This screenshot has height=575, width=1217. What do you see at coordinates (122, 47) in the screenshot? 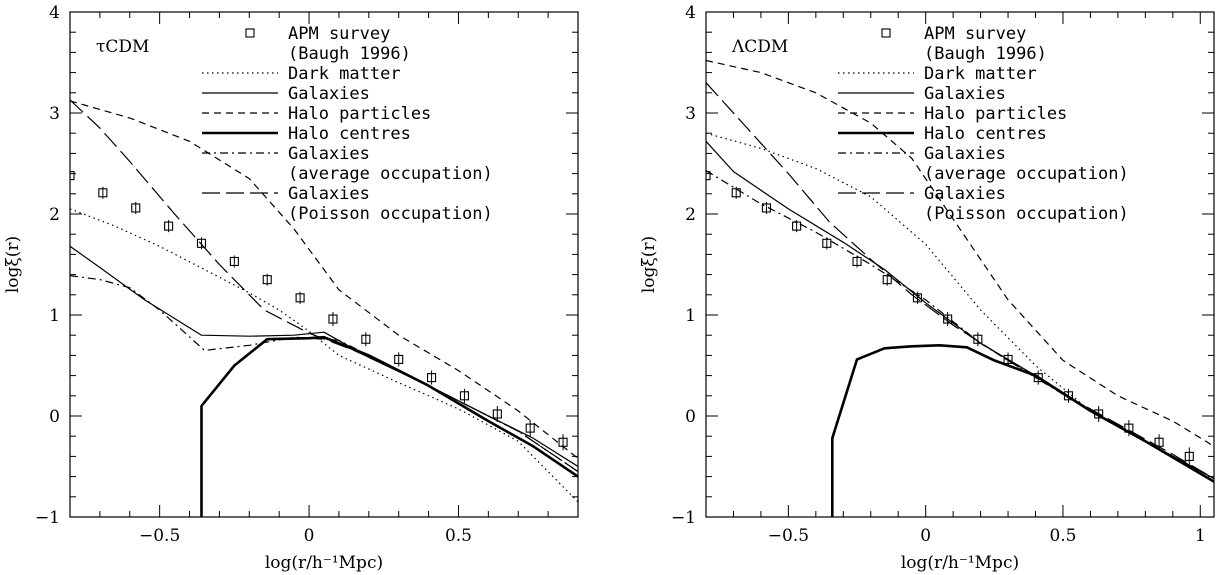
I see `panel-label: τCDM` at bounding box center [122, 47].